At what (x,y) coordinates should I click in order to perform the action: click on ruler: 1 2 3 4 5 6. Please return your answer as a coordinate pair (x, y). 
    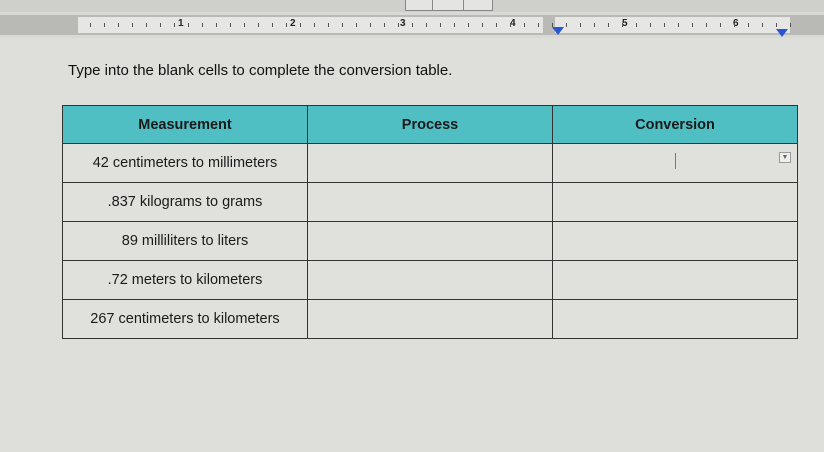
    Looking at the image, I should click on (412, 25).